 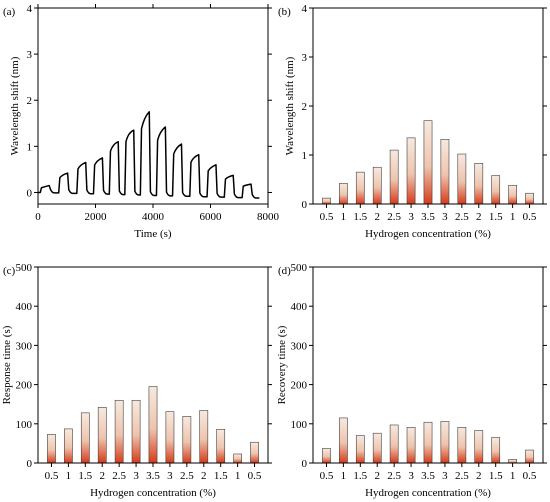 I want to click on panel-label: (c), so click(x=9, y=271).